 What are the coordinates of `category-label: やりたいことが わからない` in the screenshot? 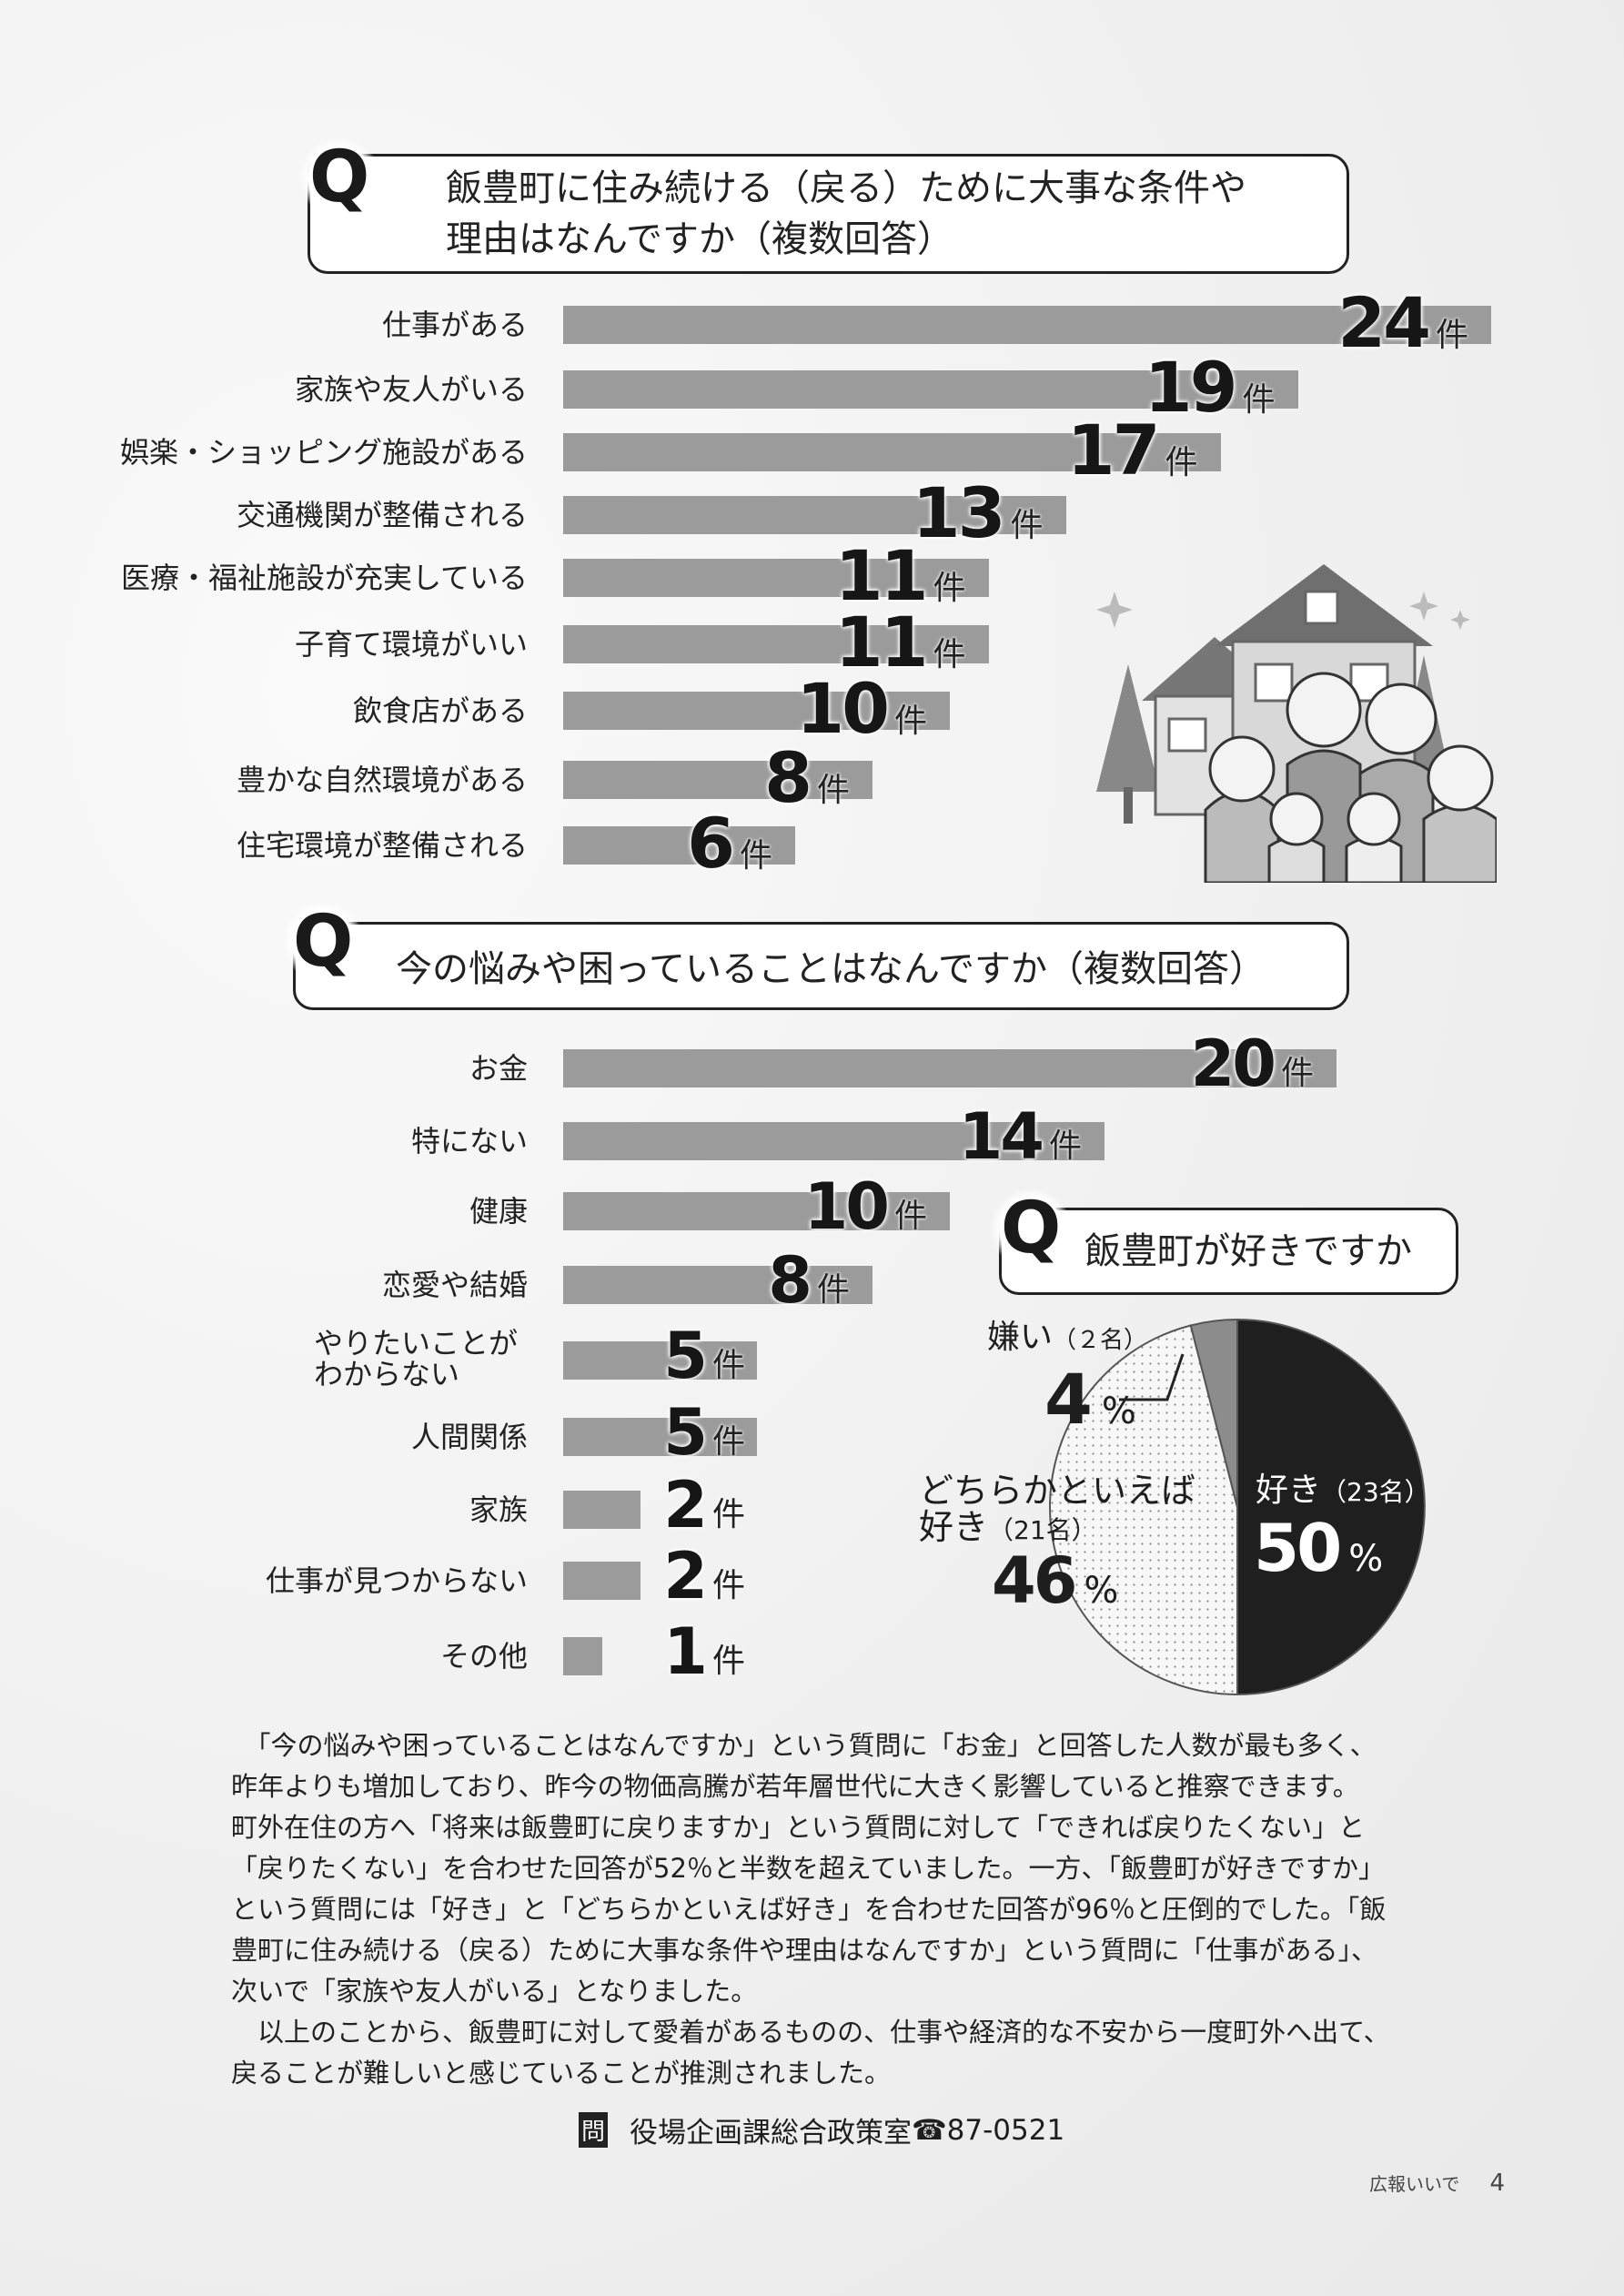 It's located at (416, 1359).